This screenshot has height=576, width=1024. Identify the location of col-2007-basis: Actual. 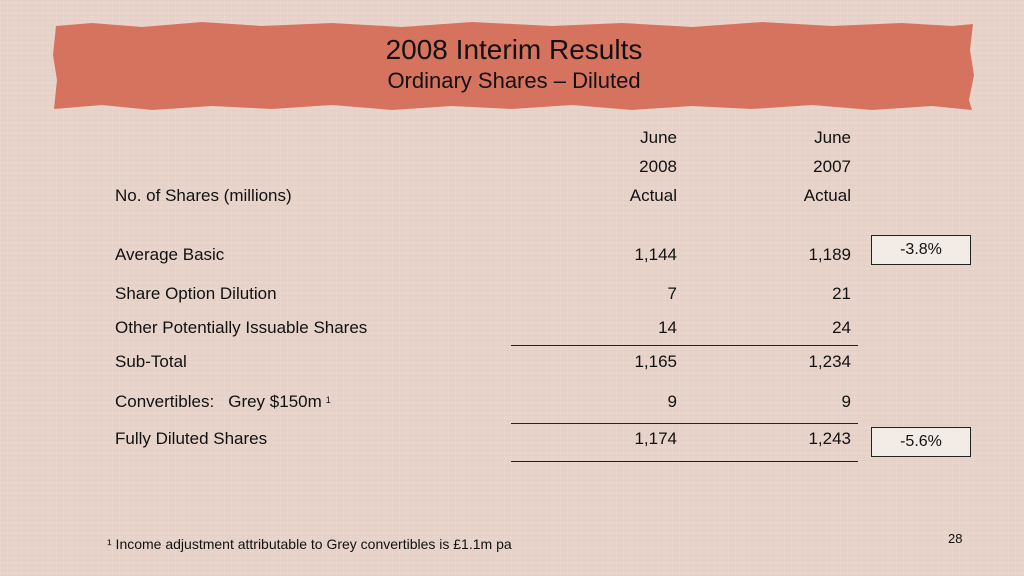
(827, 195).